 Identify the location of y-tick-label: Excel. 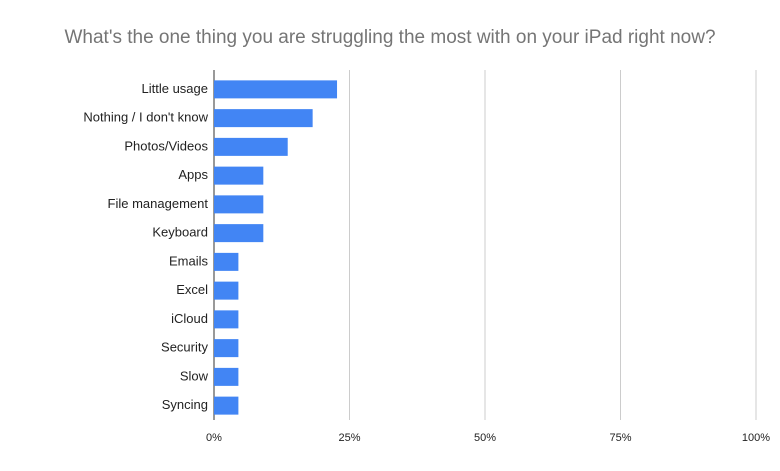
(192, 289).